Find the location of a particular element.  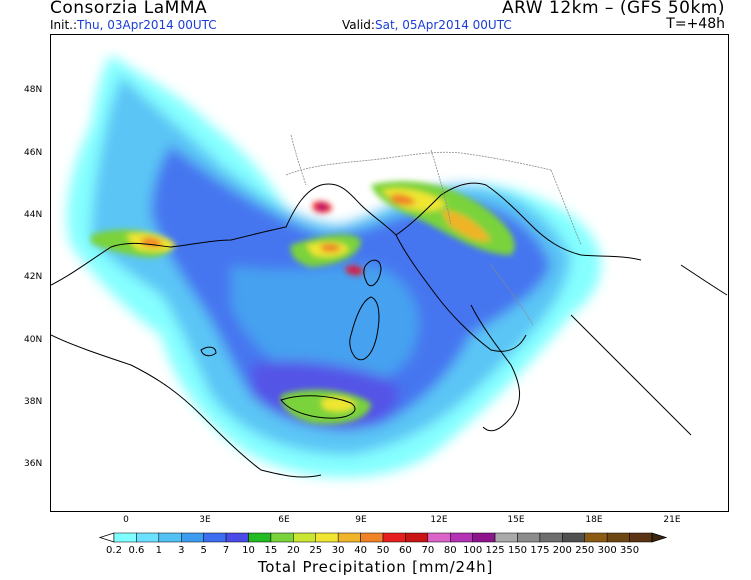

legend-label: 7 is located at coordinates (226, 550).